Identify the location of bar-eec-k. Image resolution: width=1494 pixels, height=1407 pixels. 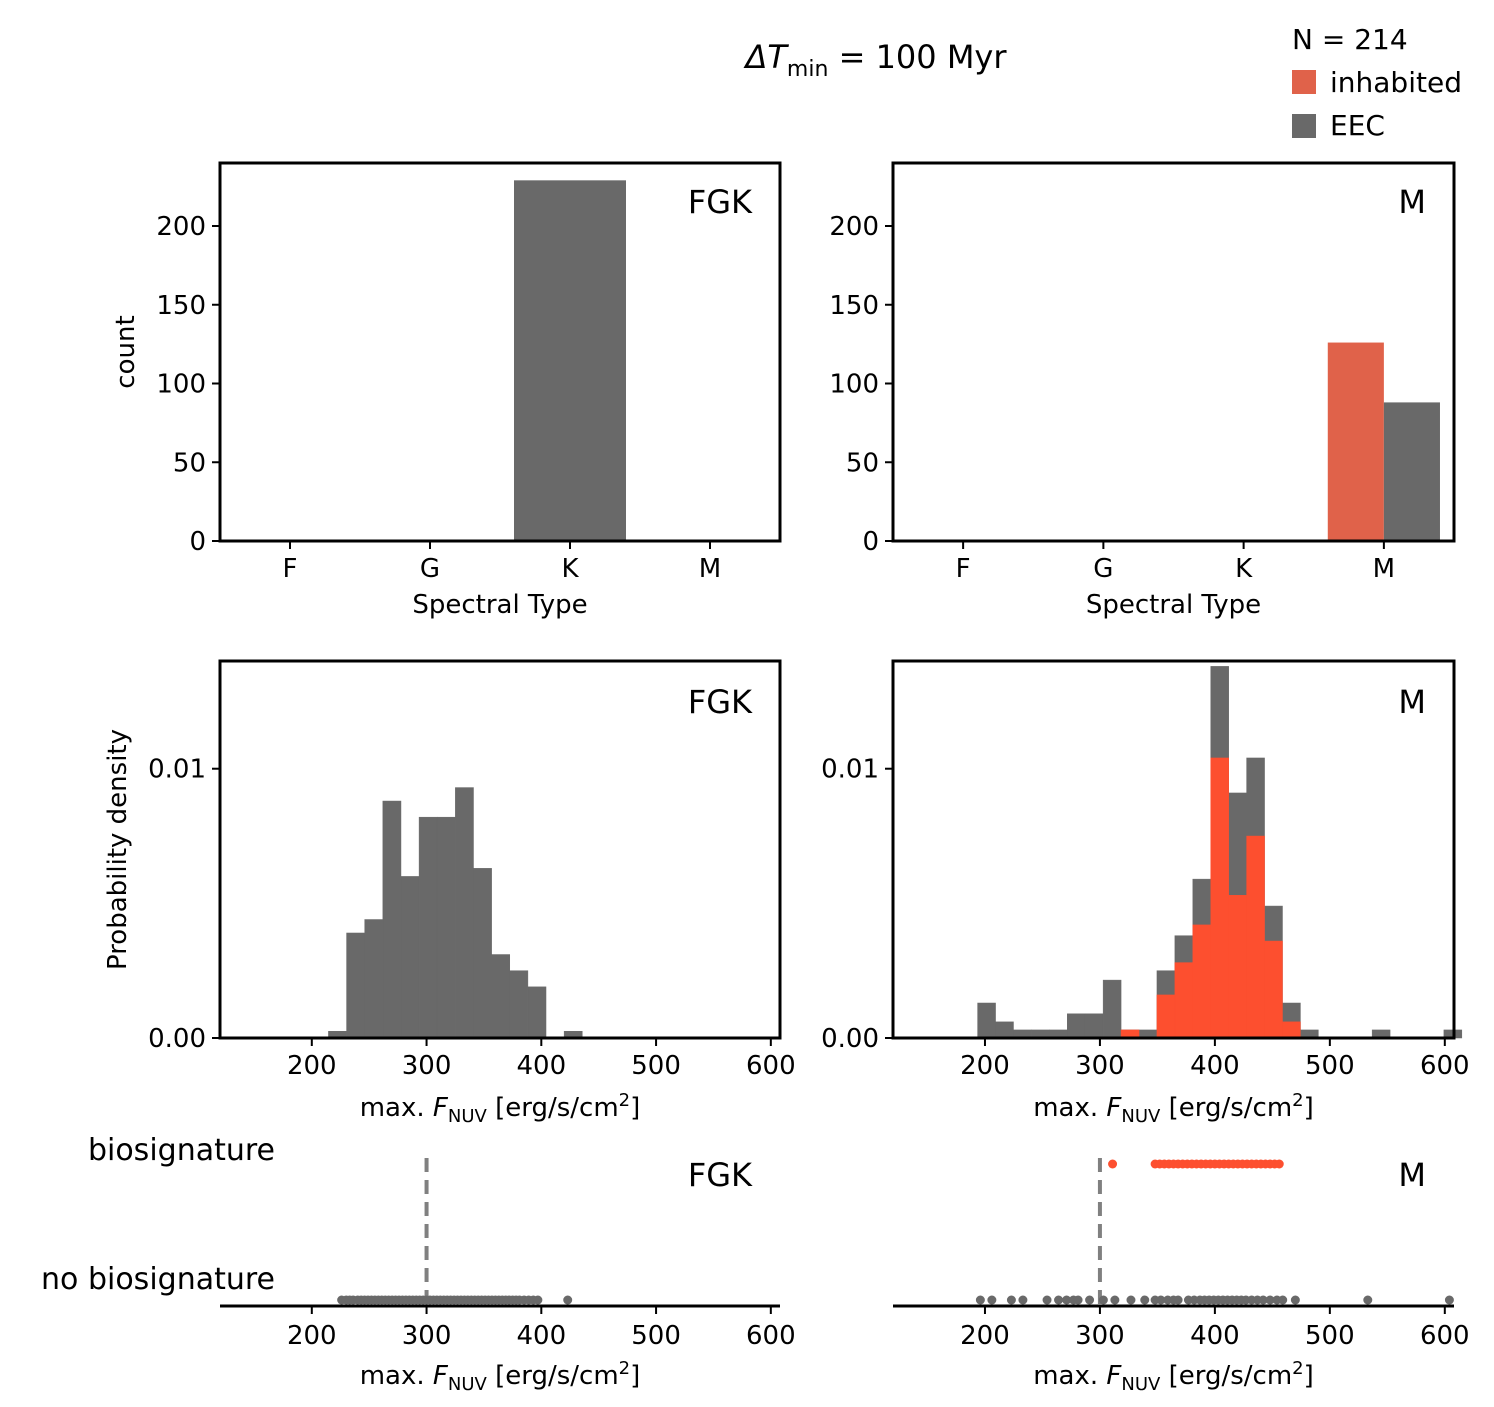
(570, 360).